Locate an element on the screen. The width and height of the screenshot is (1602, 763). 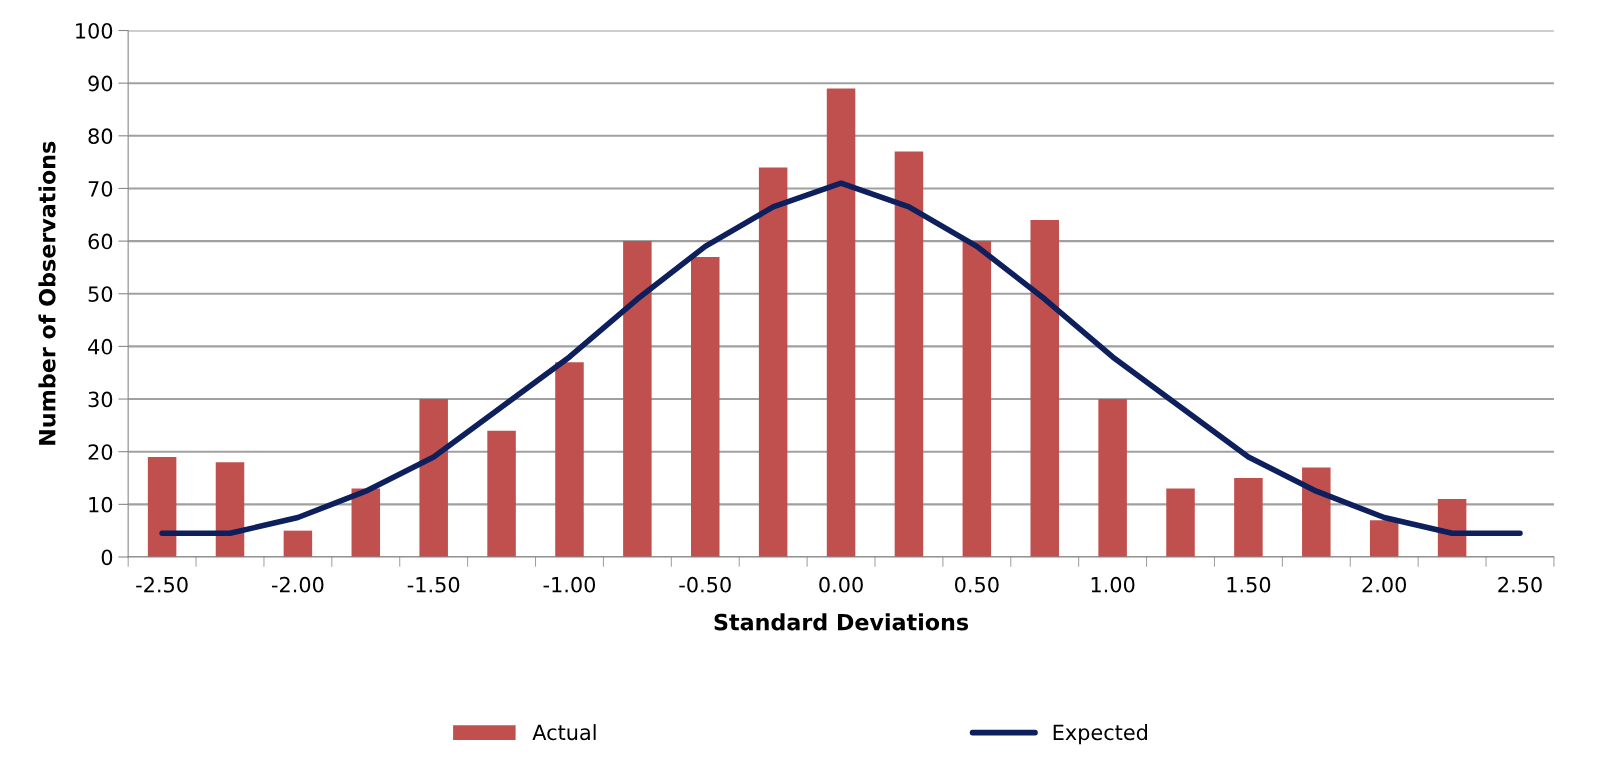
x-tick-label: 2.50 is located at coordinates (1520, 584).